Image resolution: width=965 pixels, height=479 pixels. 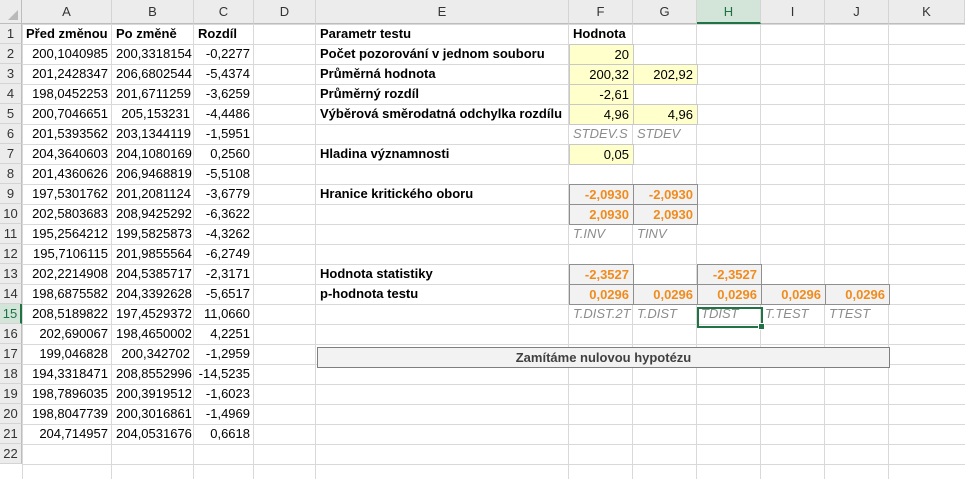 I want to click on data-cell-before: 202,690067, so click(x=73, y=333).